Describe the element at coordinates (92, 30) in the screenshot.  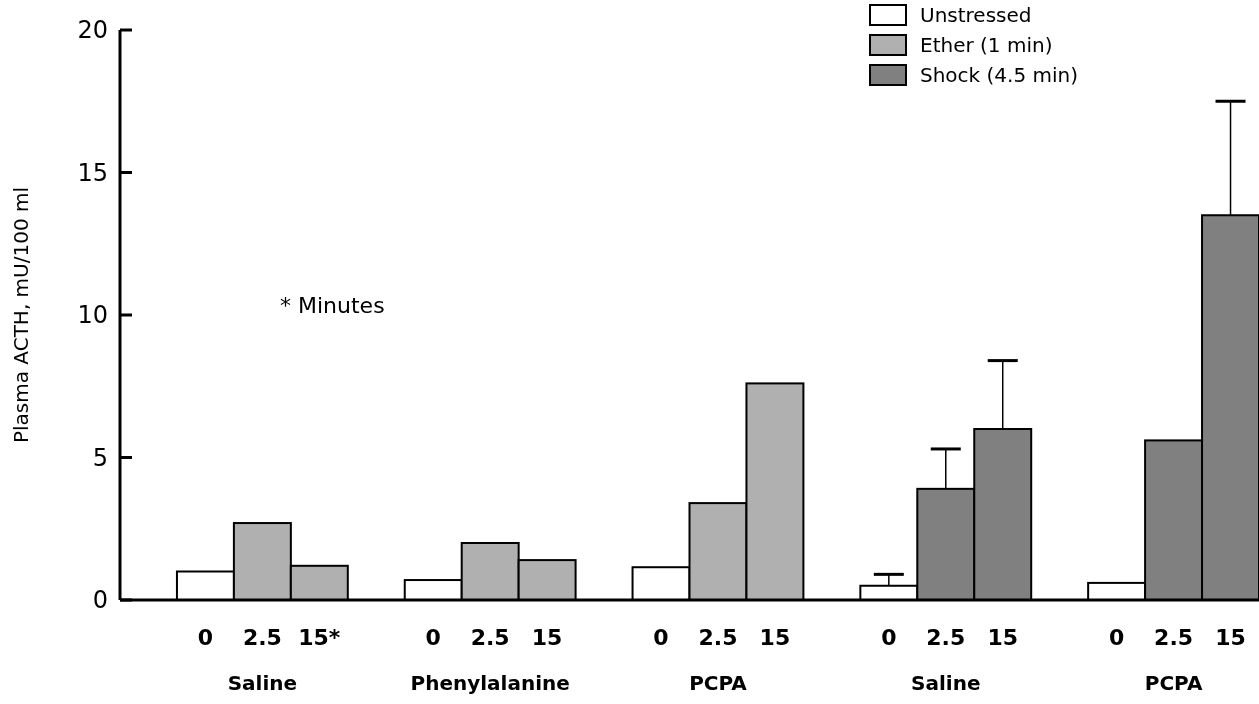
I see `y-tick-label: 20` at that location.